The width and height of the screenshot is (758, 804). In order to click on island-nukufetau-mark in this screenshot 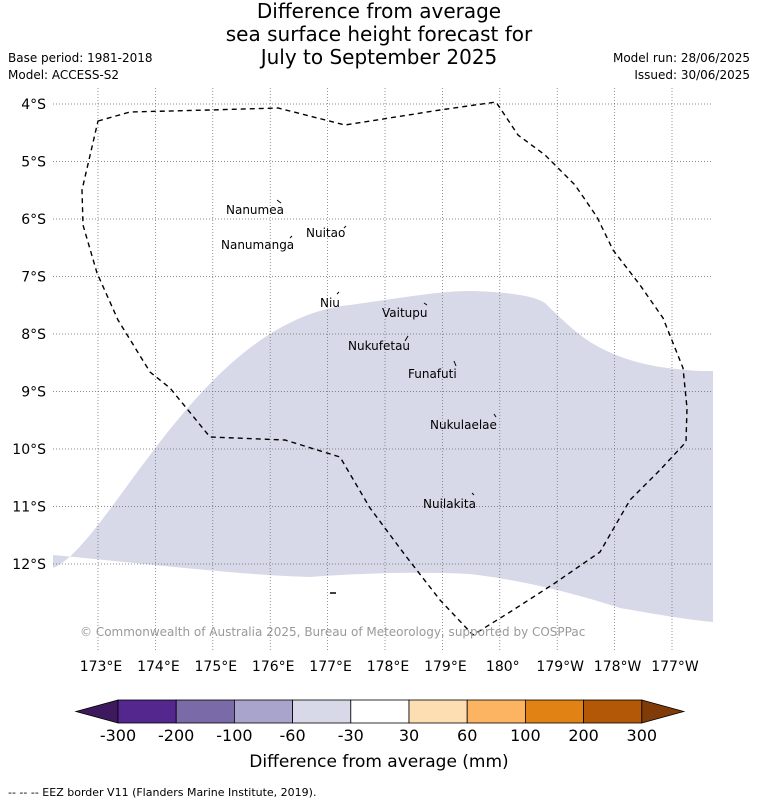, I will do `click(406, 338)`.